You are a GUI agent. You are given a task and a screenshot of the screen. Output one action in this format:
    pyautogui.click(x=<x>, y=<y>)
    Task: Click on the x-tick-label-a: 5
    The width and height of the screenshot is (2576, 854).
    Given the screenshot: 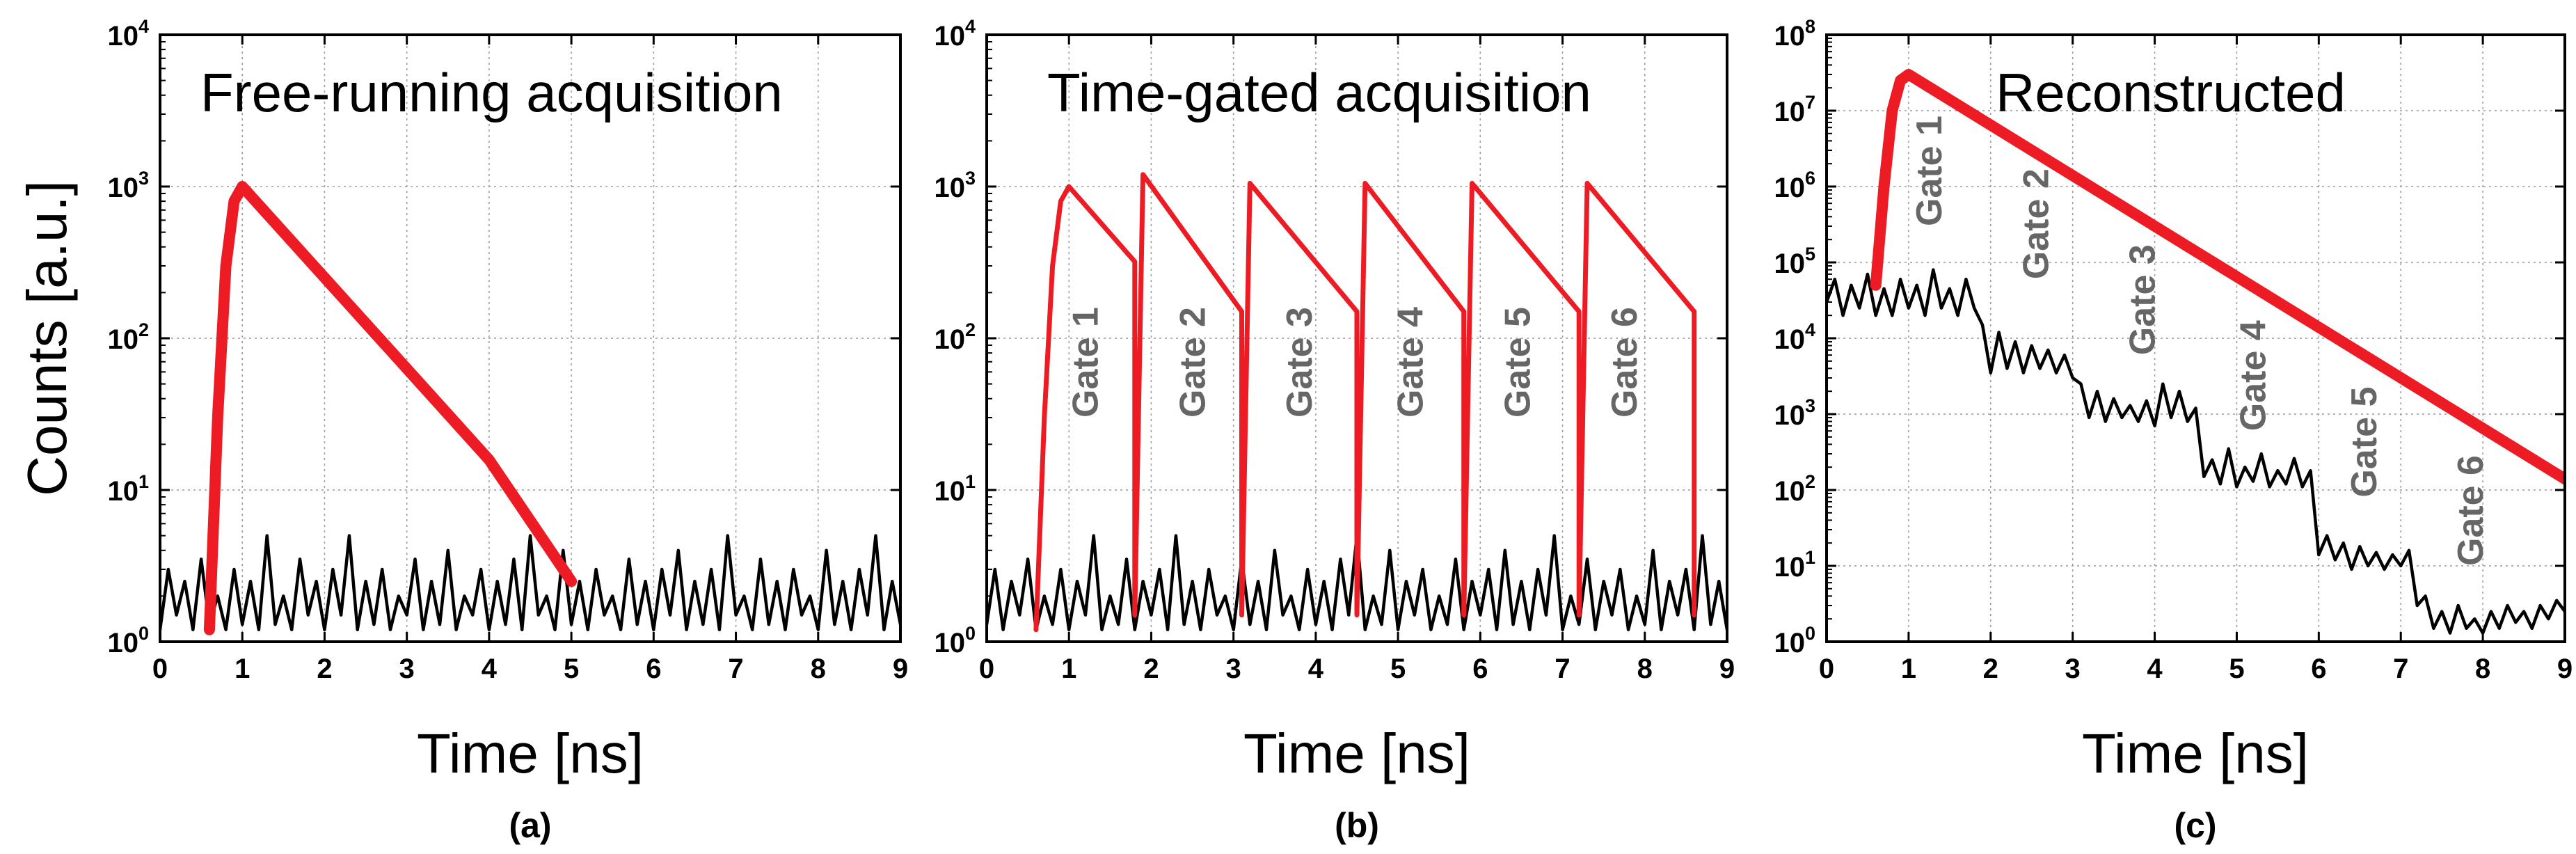 What is the action you would take?
    pyautogui.click(x=571, y=669)
    